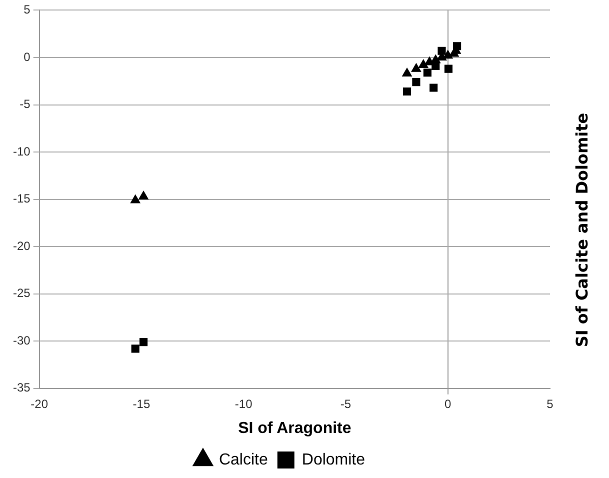  Describe the element at coordinates (346, 403) in the screenshot. I see `x-tick-label: -5` at that location.